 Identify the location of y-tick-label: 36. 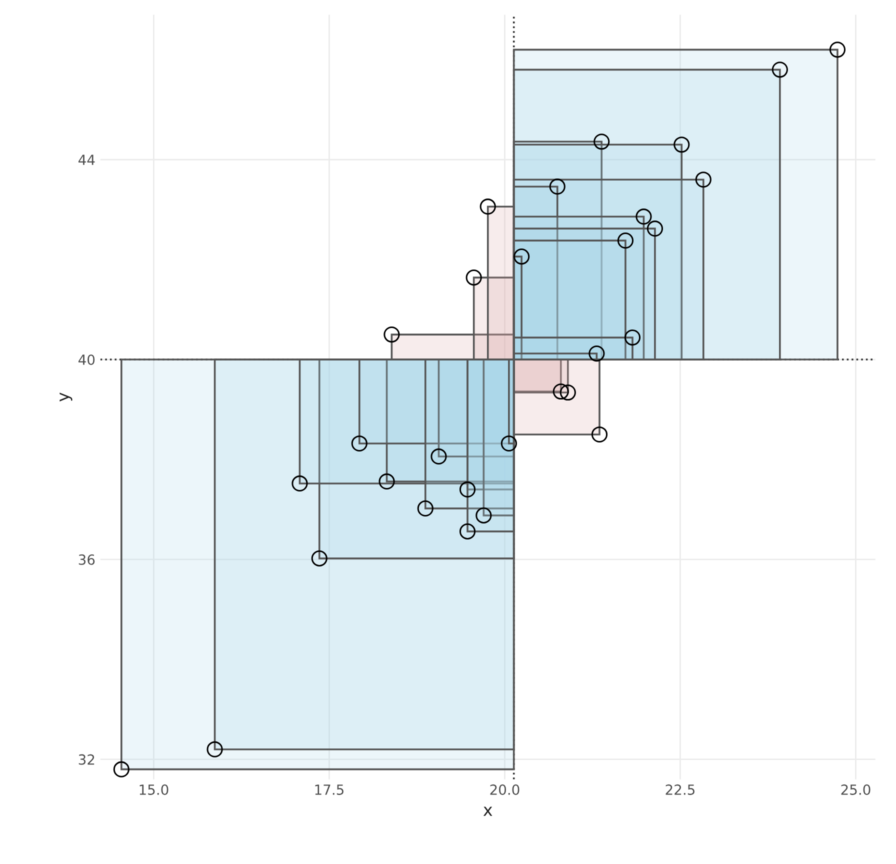
(86, 559).